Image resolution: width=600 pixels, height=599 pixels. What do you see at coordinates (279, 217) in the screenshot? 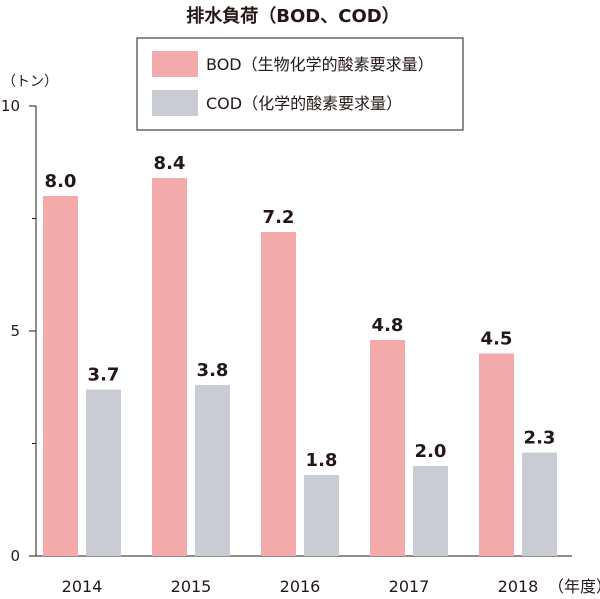
I see `data-label-bod-2016: 7.2` at bounding box center [279, 217].